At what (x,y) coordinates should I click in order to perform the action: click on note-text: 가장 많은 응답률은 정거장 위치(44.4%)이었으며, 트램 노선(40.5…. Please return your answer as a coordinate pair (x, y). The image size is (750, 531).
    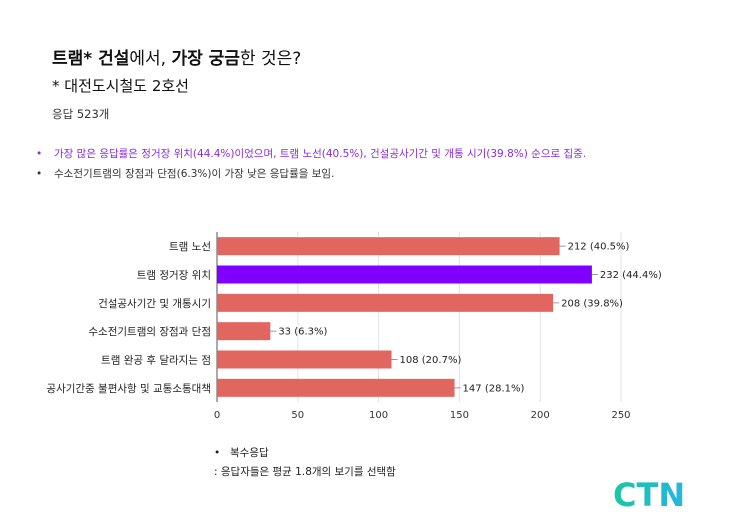
    Looking at the image, I should click on (320, 154).